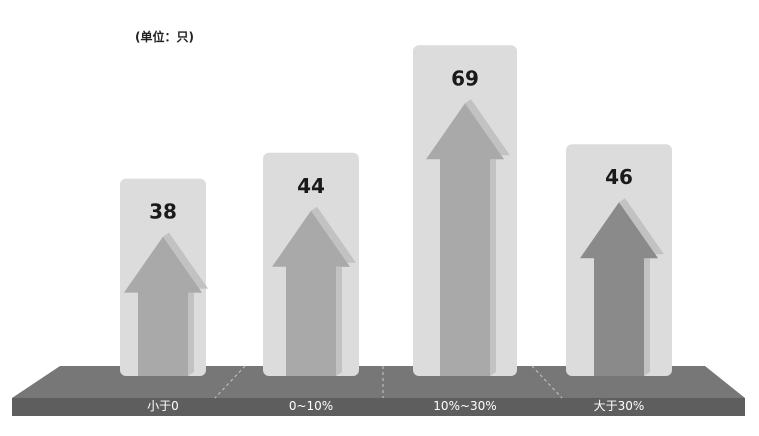 This screenshot has height=436, width=759. I want to click on unit-label: (单位：只), so click(164, 36).